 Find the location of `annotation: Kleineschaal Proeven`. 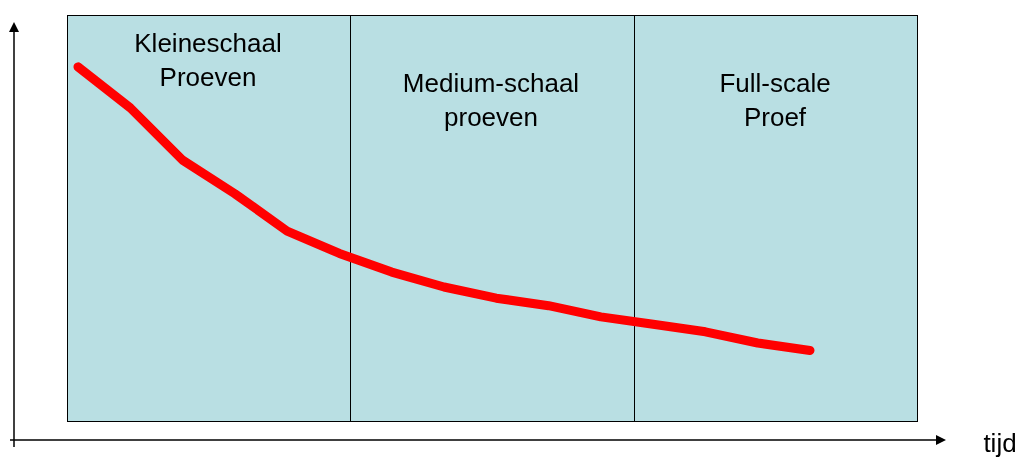

annotation: Kleineschaal Proeven is located at coordinates (208, 60).